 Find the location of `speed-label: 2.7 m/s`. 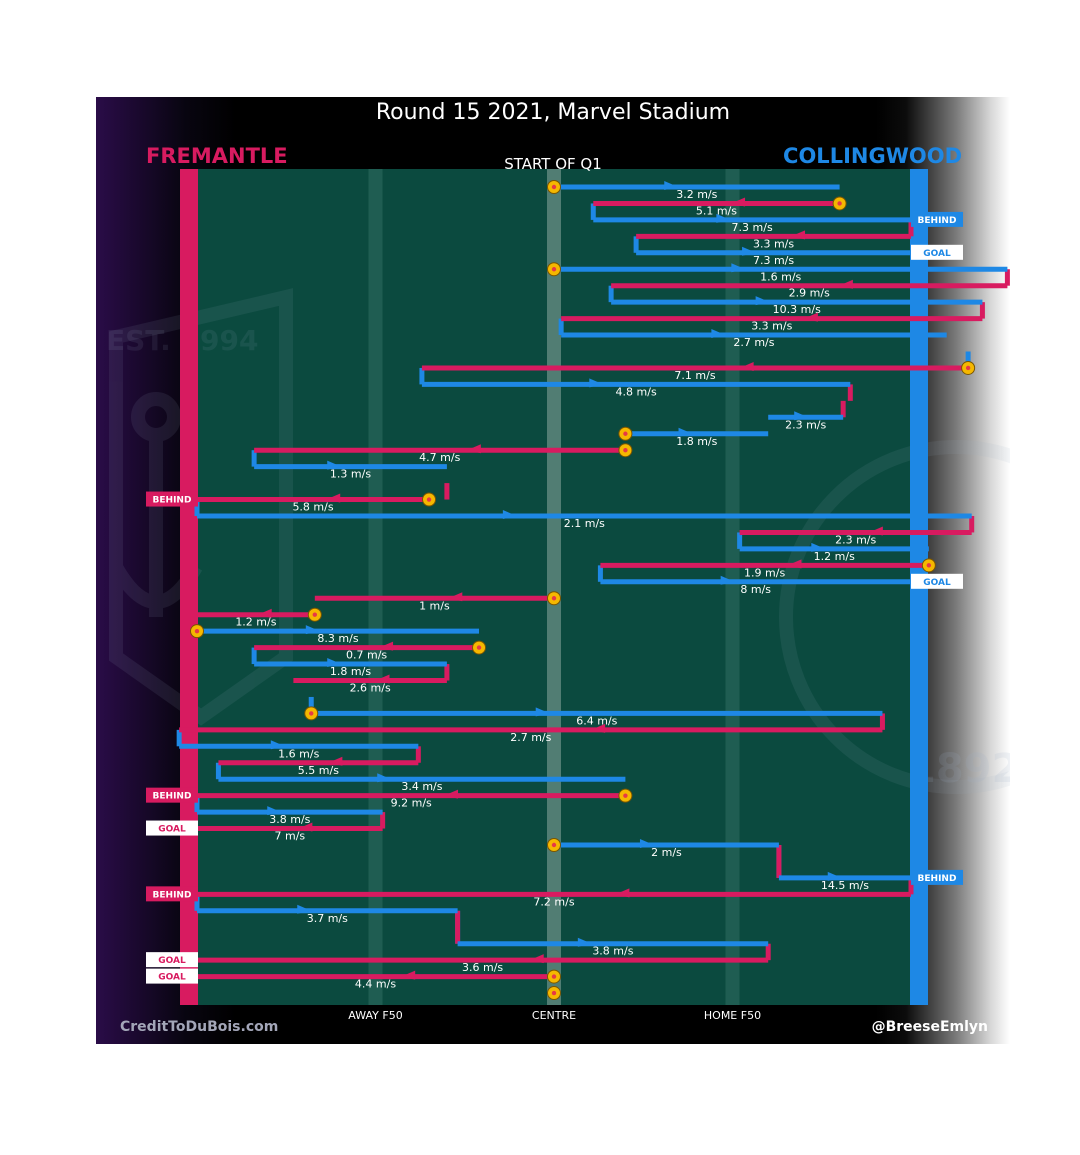

speed-label: 2.7 m/s is located at coordinates (753, 342).